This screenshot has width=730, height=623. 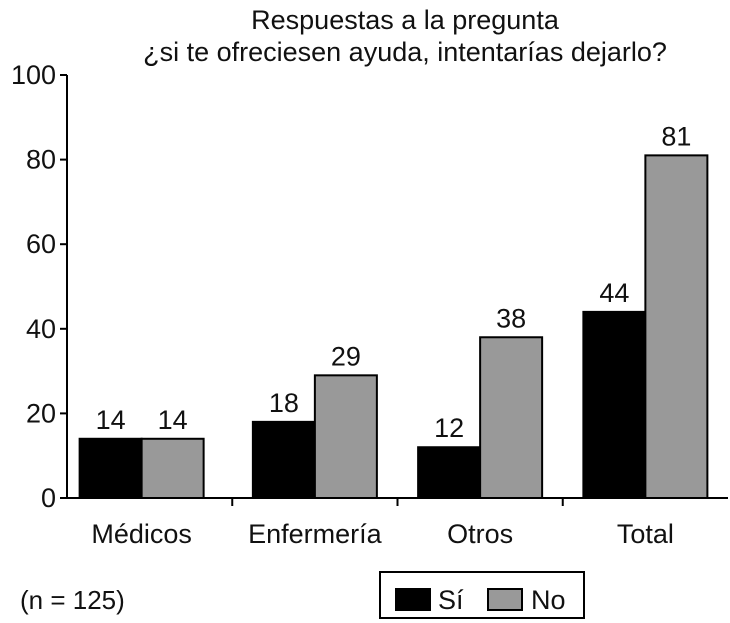 I want to click on y-tick-label: 100, so click(x=33, y=75).